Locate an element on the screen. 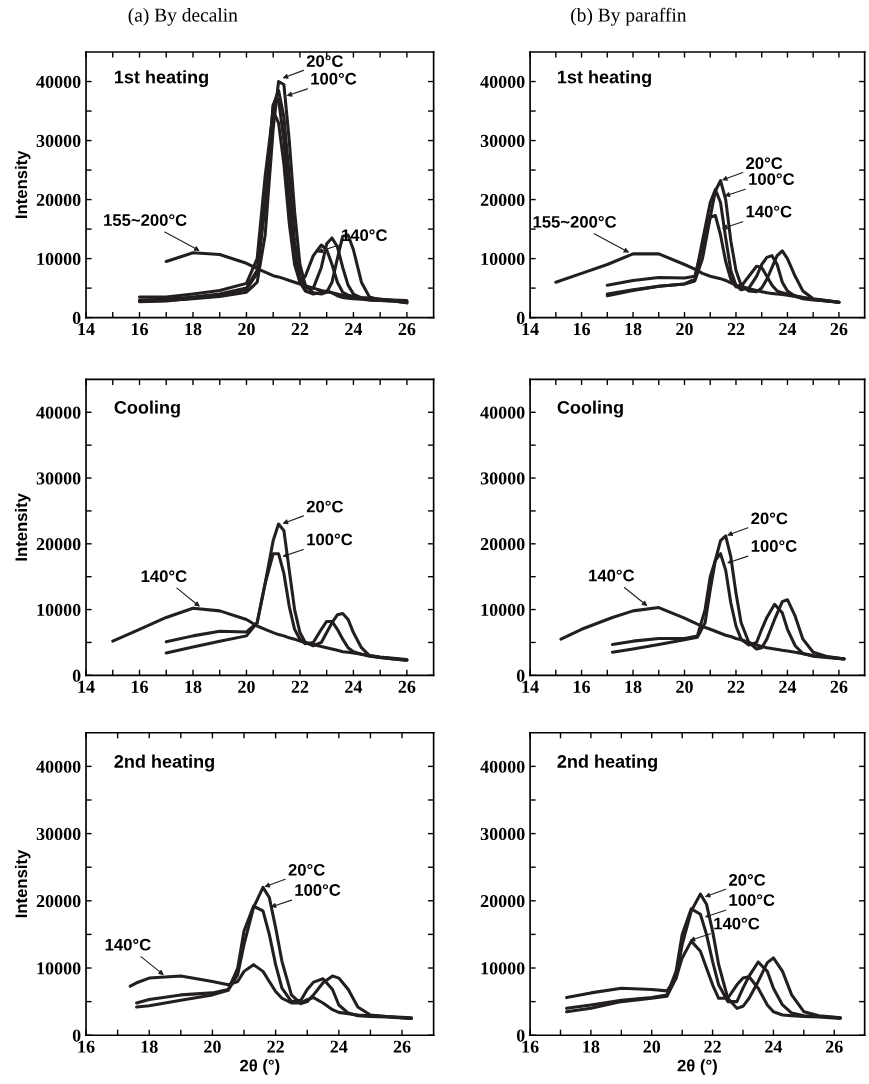  chart-title: (a) By decalin is located at coordinates (183, 16).